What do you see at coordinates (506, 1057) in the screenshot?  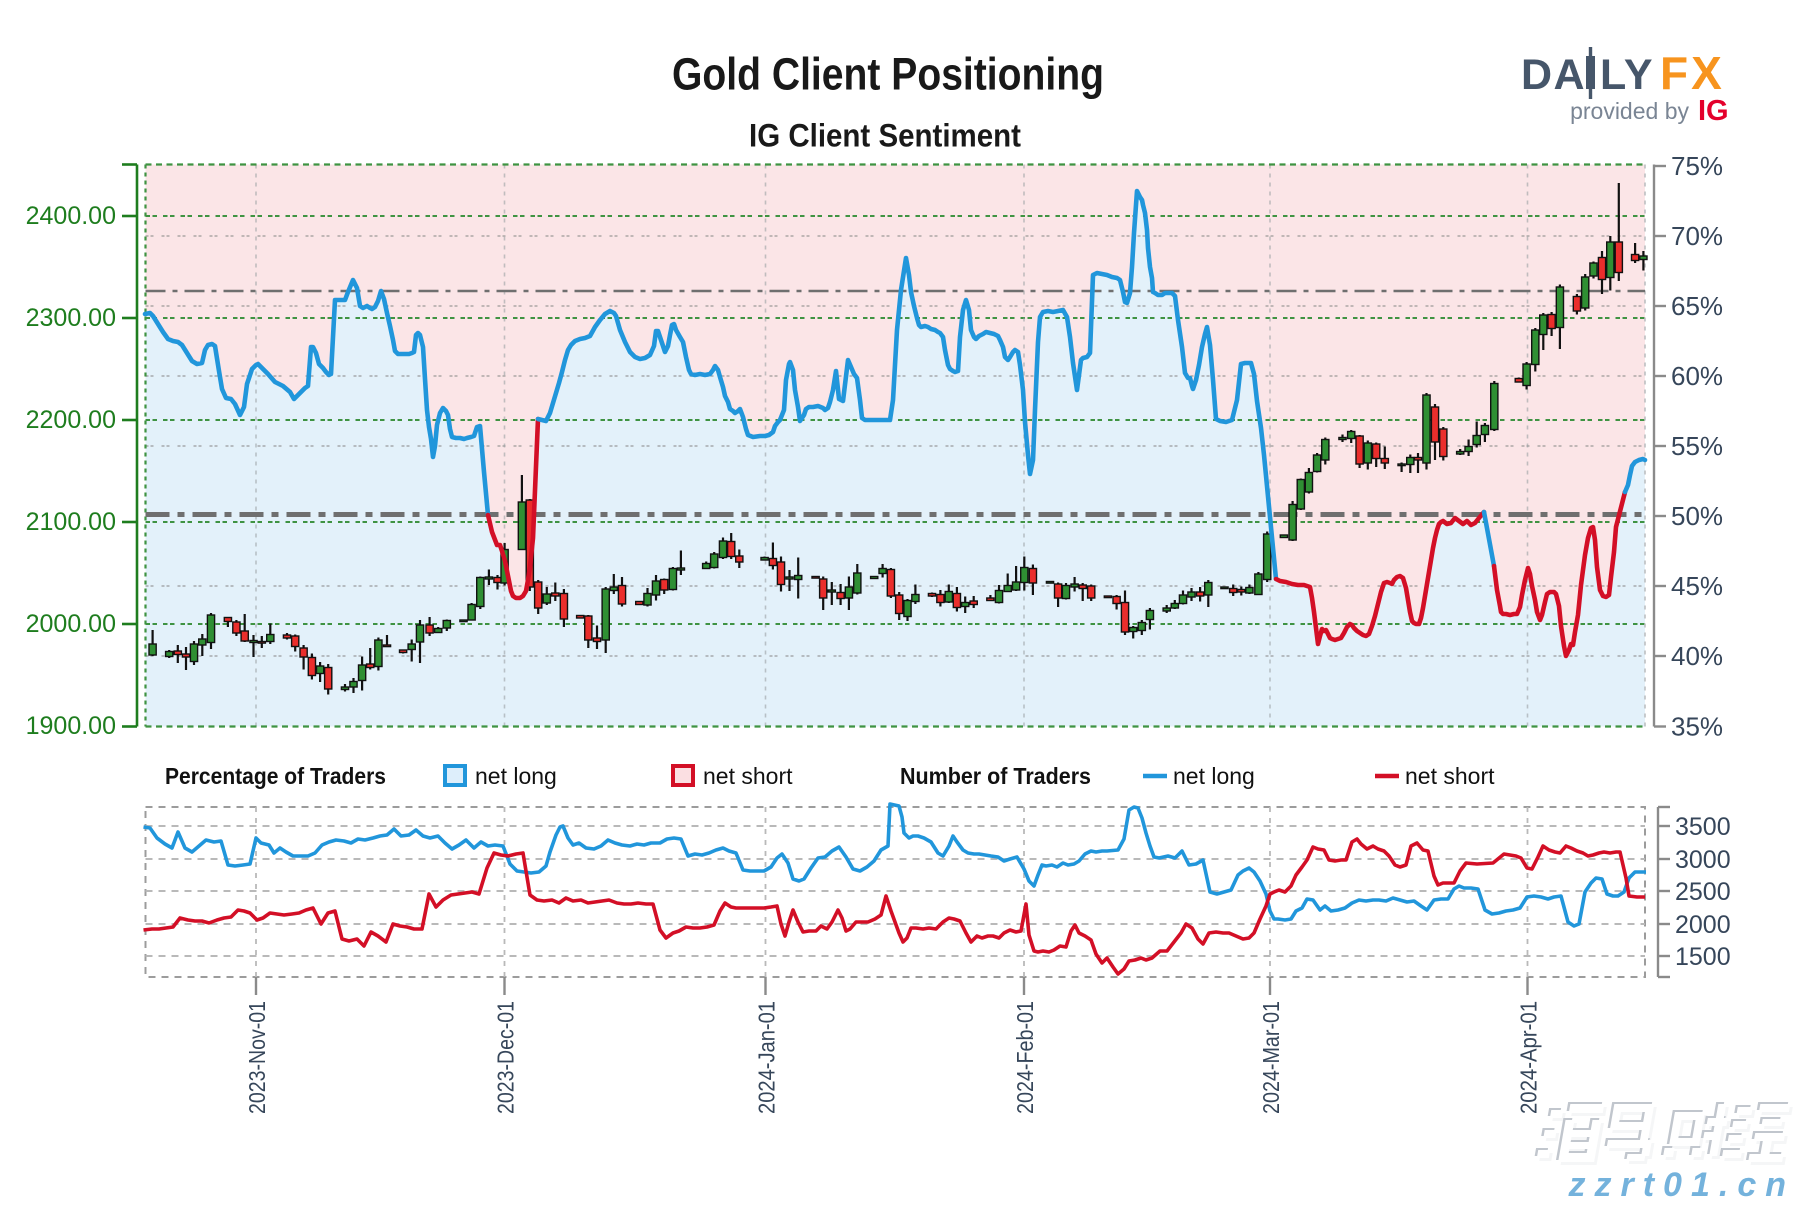 I see `svg-text: 2023-Dec-01` at bounding box center [506, 1057].